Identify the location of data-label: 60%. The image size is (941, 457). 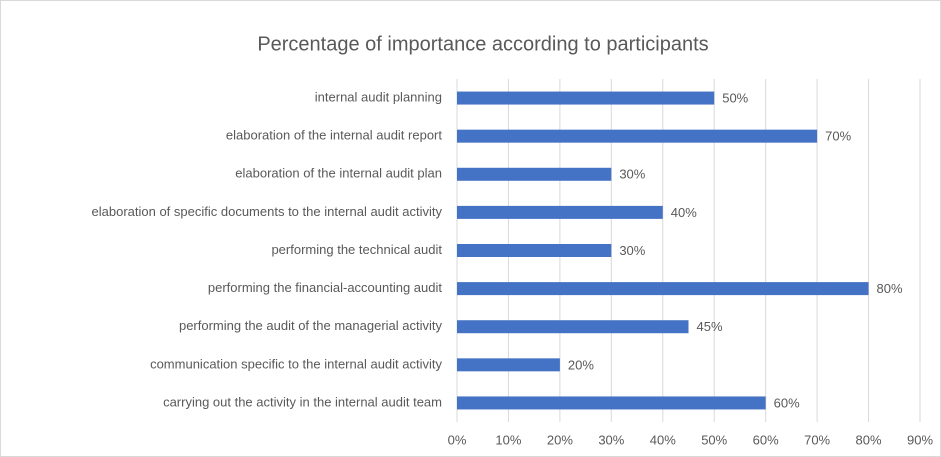
(787, 402).